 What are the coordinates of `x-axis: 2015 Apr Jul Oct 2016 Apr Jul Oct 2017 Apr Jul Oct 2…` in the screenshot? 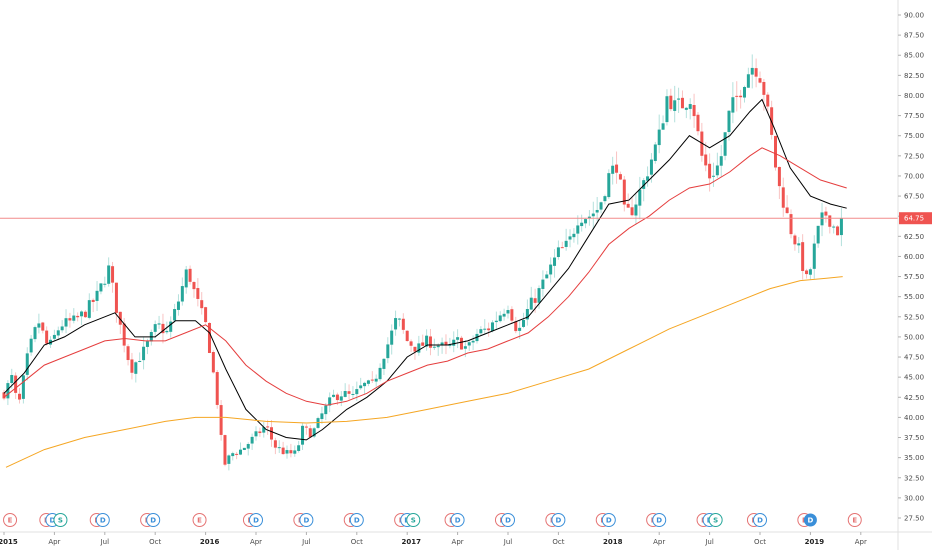 It's located at (466, 538).